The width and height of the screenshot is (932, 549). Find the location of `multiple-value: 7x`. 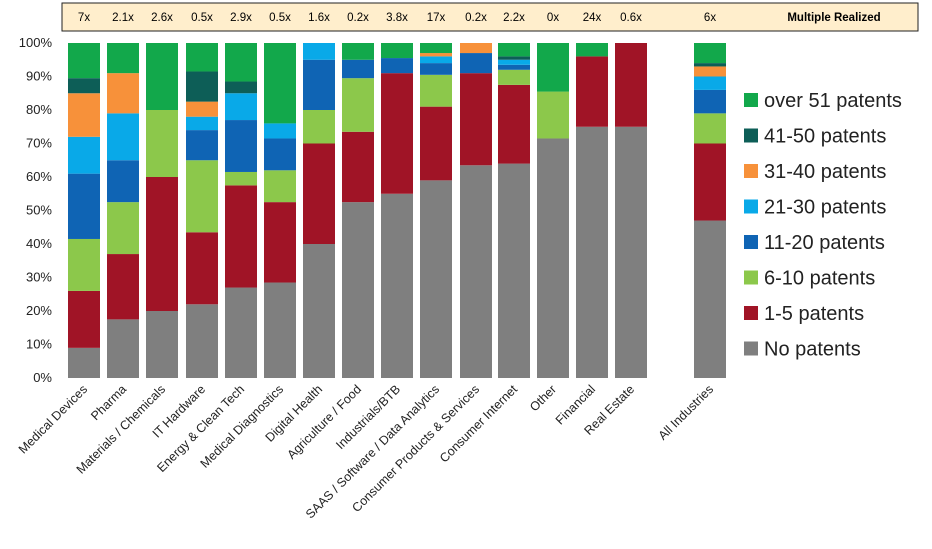

multiple-value: 7x is located at coordinates (84, 18).